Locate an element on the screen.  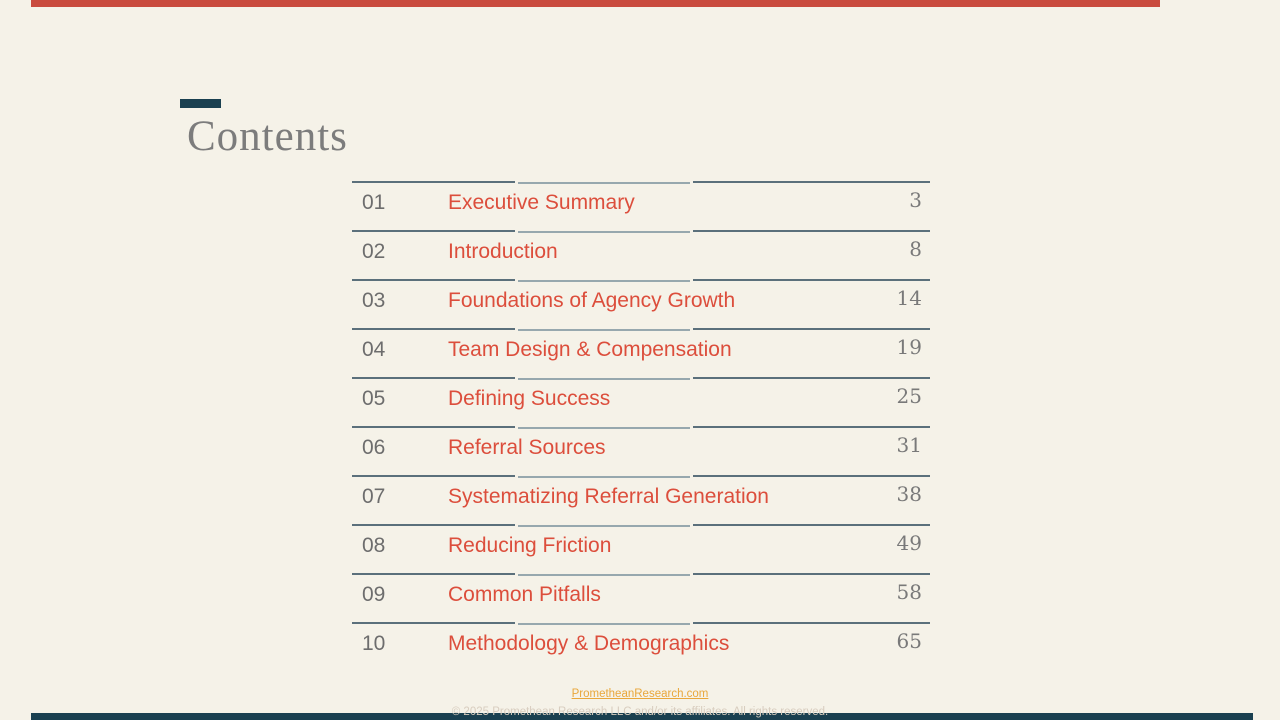
toc-section-link: Methodology & Demographics is located at coordinates (589, 643).